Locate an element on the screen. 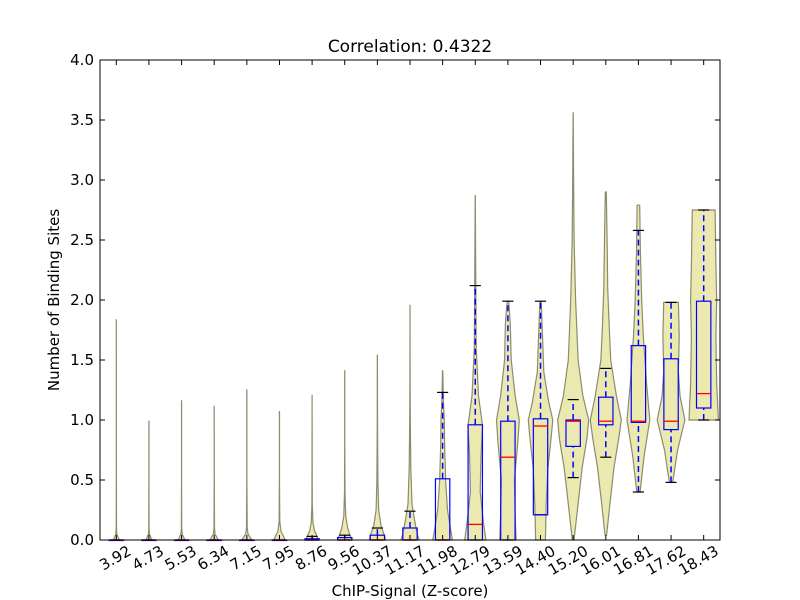 The height and width of the screenshot is (600, 800). y-axis-label: Number of Binding Sites is located at coordinates (54, 300).